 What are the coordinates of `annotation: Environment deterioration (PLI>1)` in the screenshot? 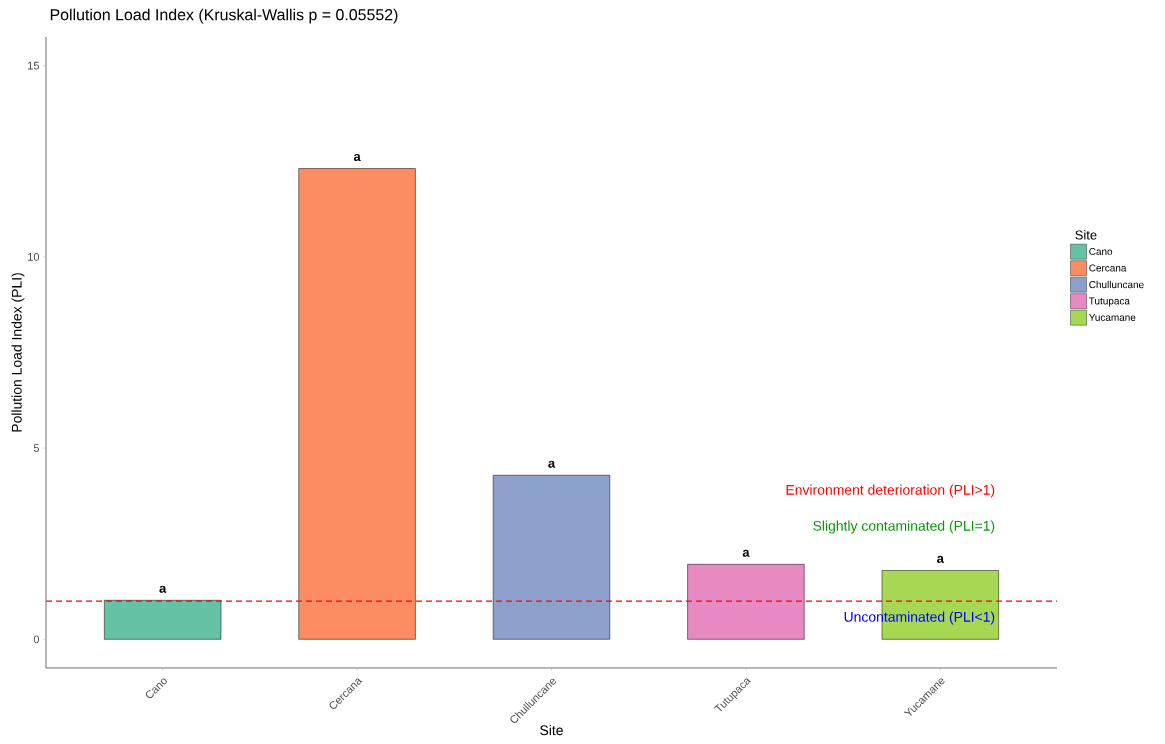 It's located at (890, 491).